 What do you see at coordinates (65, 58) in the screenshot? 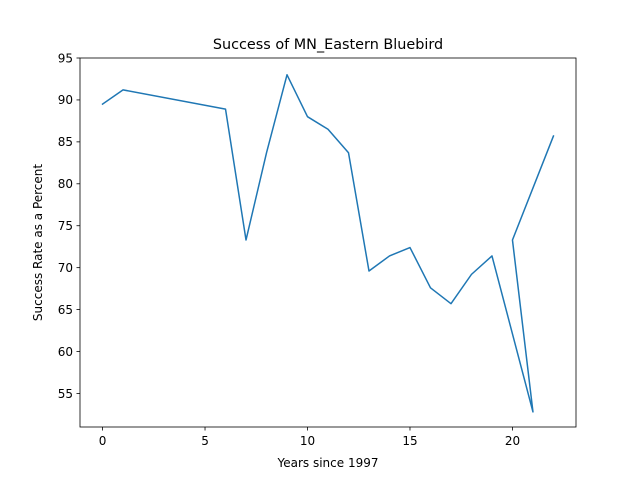
I see `y-tick-label: 95` at bounding box center [65, 58].